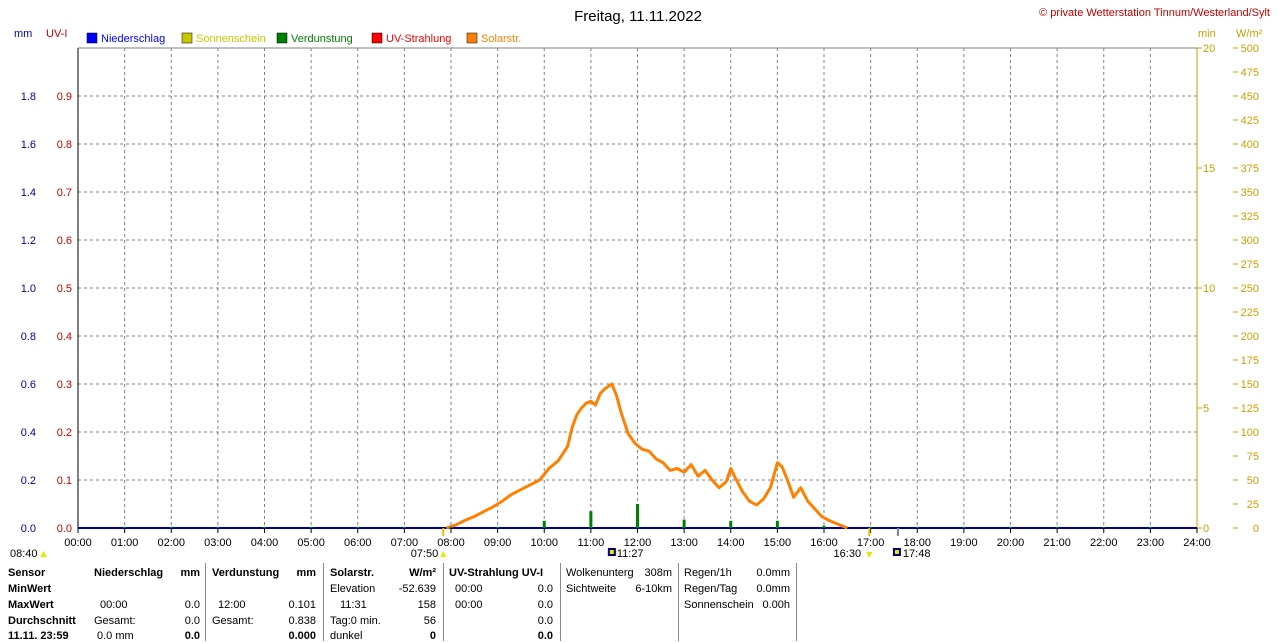 The width and height of the screenshot is (1280, 642). Describe the element at coordinates (28, 145) in the screenshot. I see `tick-label-mm: 1.6` at that location.